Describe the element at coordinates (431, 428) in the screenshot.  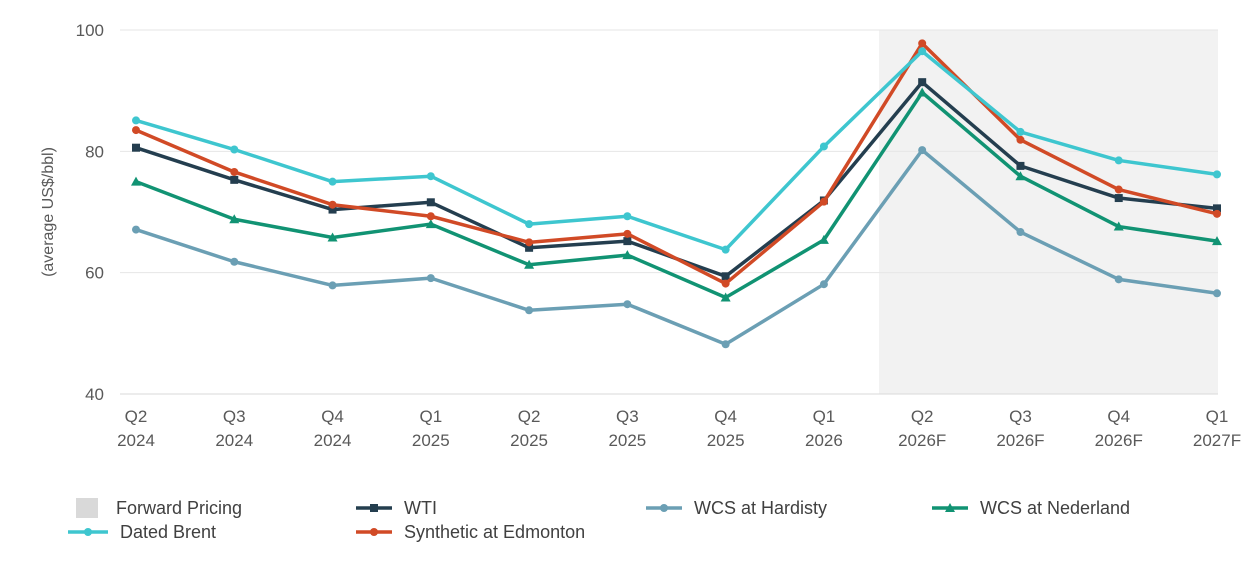
I see `x-tick-label: Q1 2025` at that location.